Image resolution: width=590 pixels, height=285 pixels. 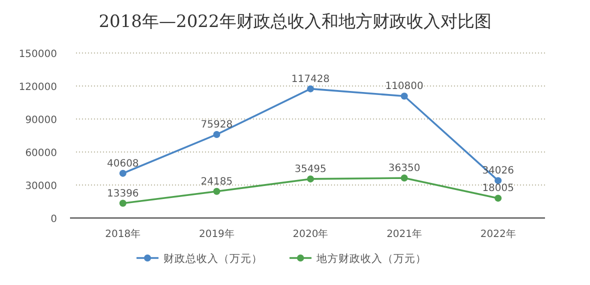 What do you see at coordinates (498, 234) in the screenshot?
I see `x-tick-label: 2022年` at bounding box center [498, 234].